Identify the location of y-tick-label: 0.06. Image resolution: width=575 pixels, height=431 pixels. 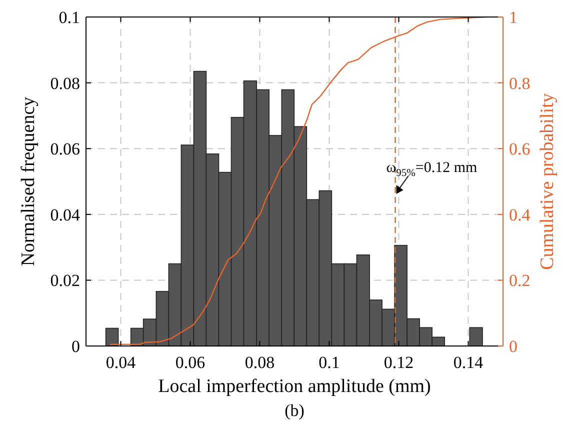
(65, 149).